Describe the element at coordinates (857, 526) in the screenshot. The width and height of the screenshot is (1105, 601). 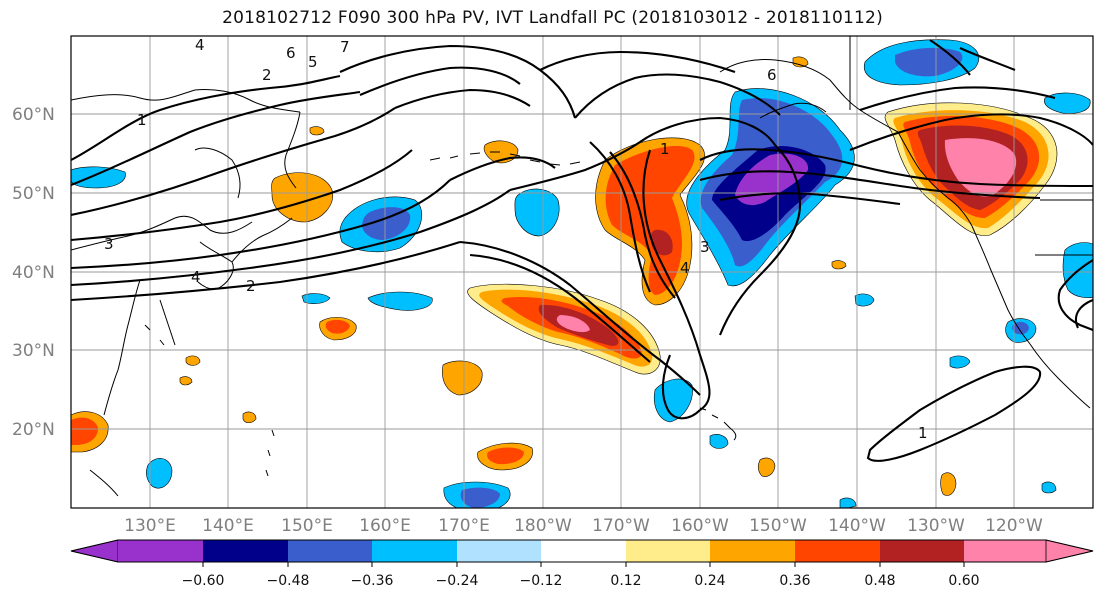
I see `lon-label: 140°W` at that location.